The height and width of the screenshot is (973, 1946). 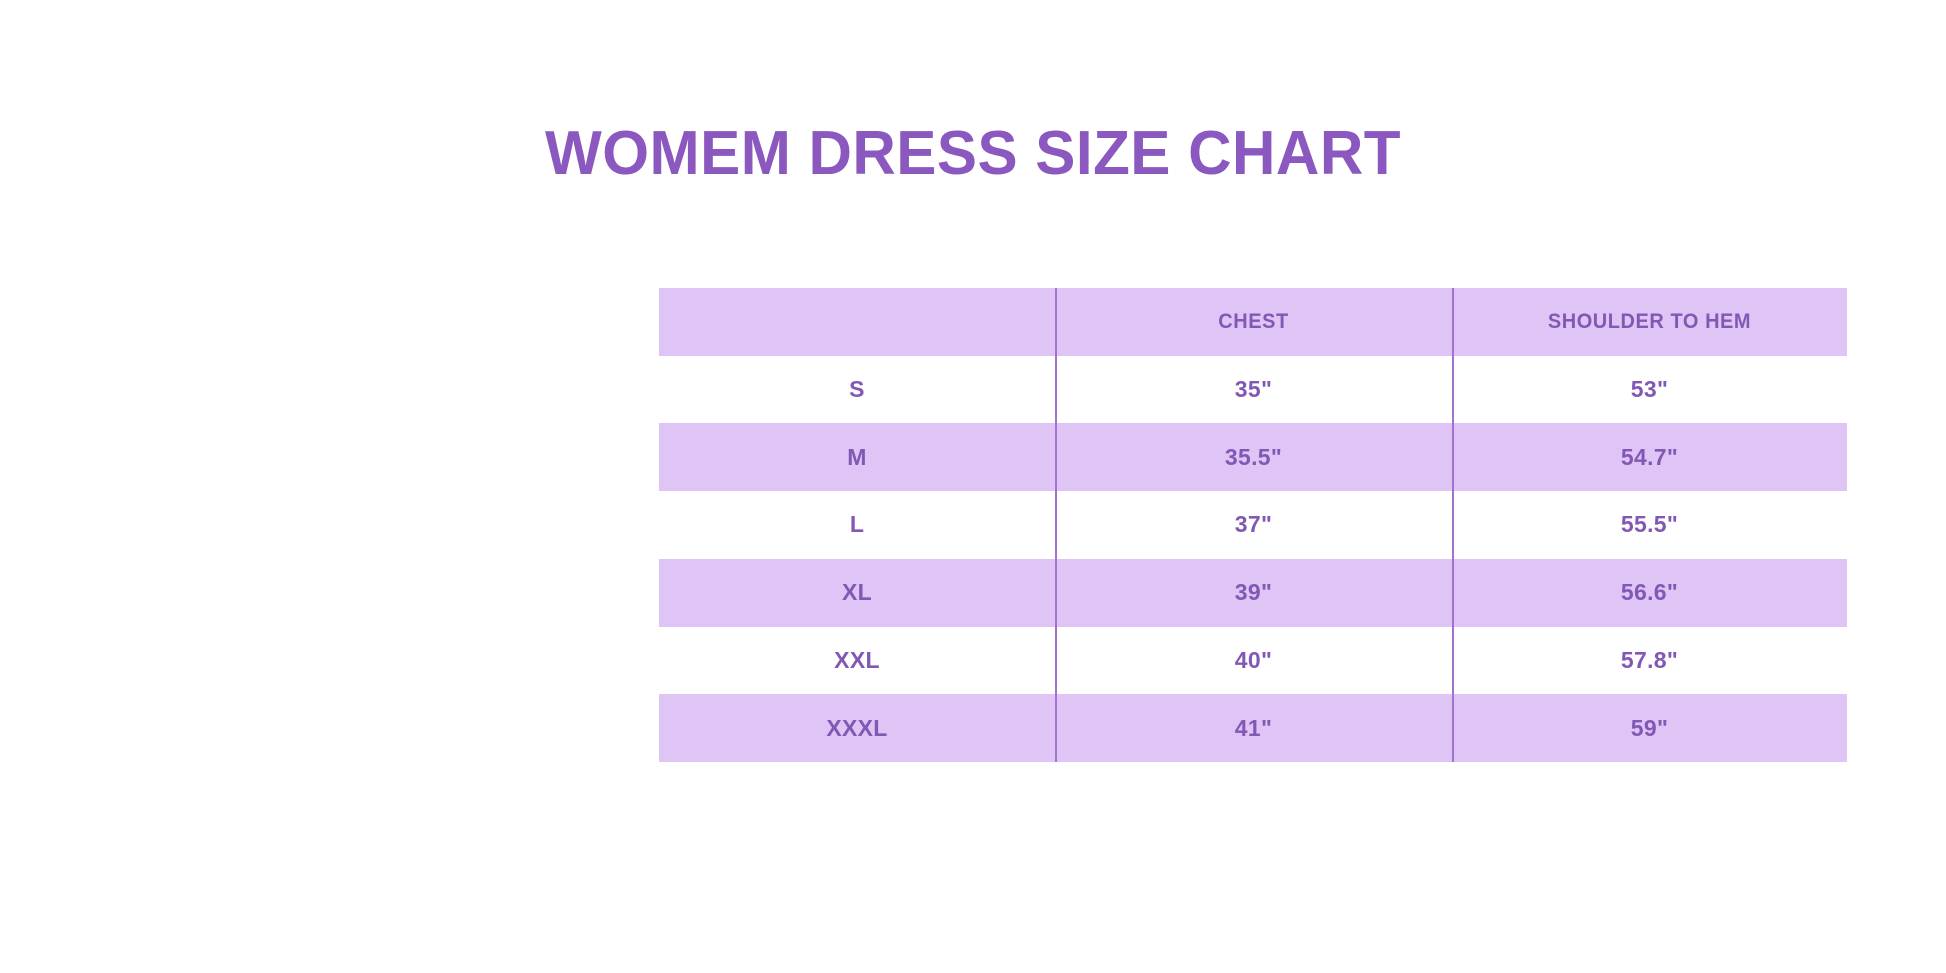 I want to click on table-row: XXL 40" 57.8", so click(x=1253, y=660).